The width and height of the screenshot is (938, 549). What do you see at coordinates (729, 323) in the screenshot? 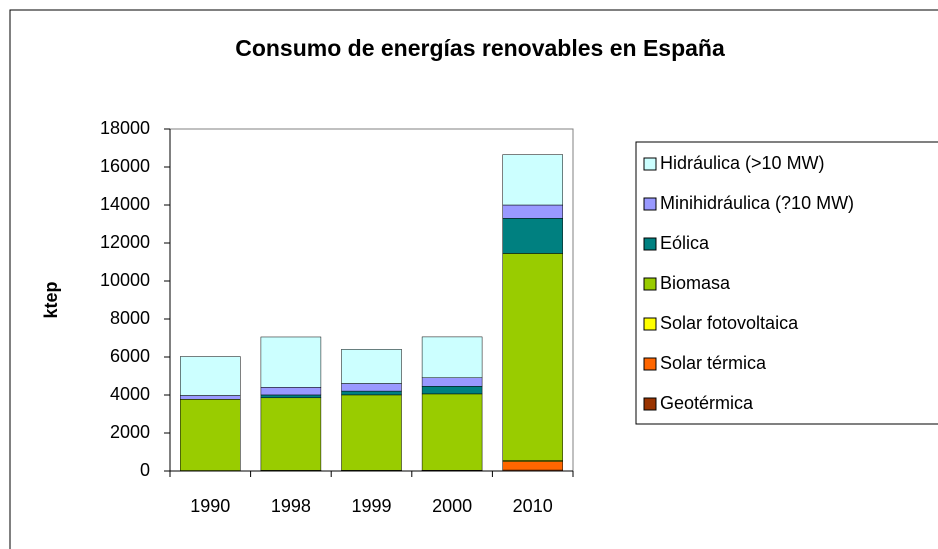
I see `legend-label: Solar fotovoltaica` at bounding box center [729, 323].